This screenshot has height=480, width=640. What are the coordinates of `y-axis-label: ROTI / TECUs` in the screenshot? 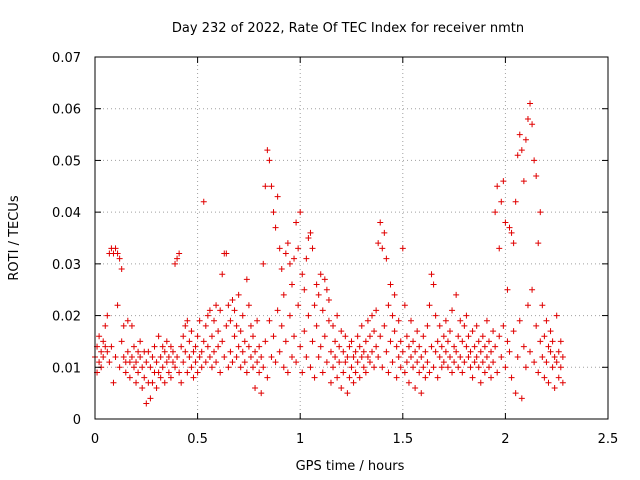 It's located at (14, 237).